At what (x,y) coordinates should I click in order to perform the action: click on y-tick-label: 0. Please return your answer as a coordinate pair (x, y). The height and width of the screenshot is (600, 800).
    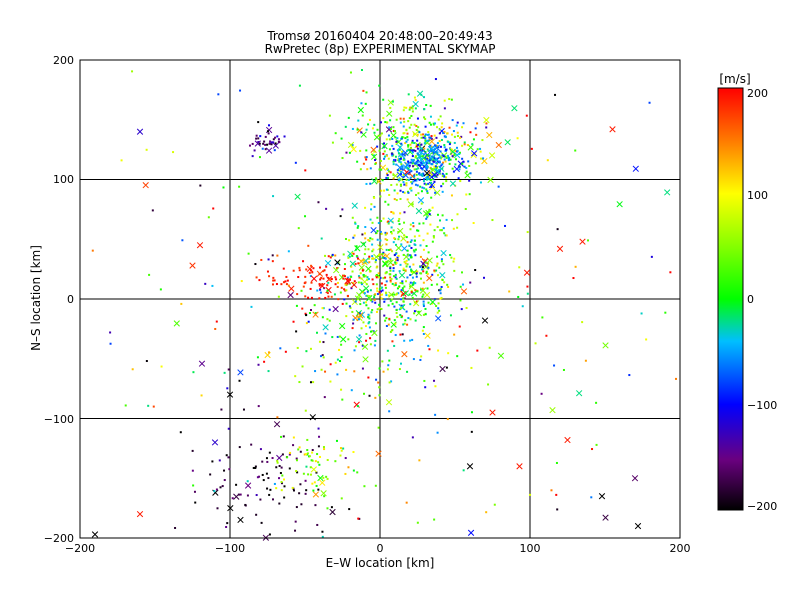
    Looking at the image, I should click on (70, 299).